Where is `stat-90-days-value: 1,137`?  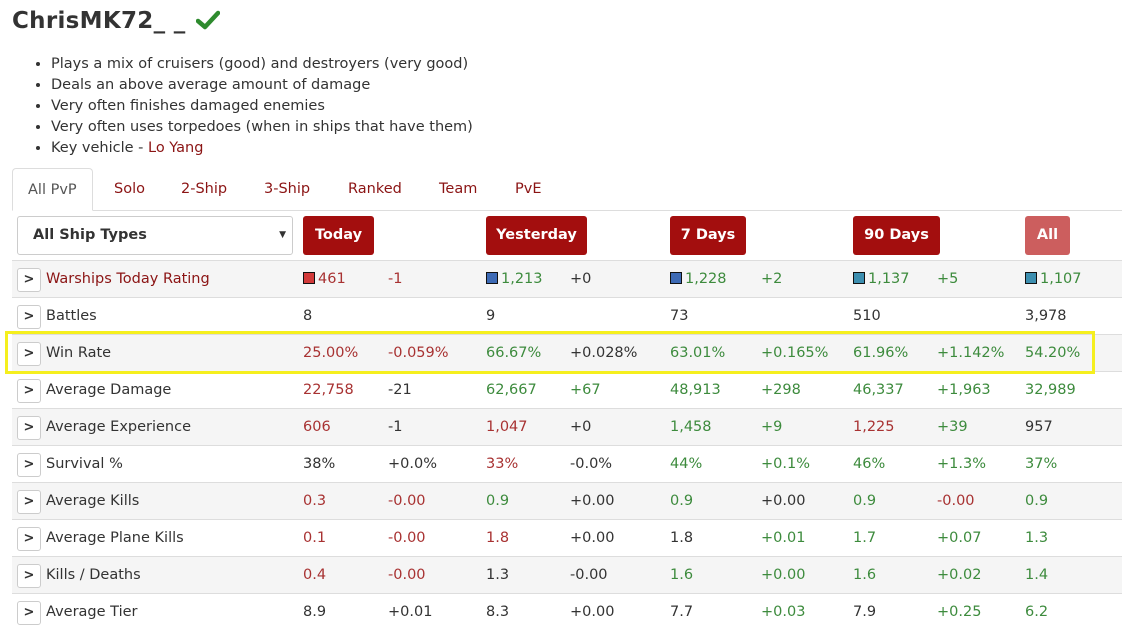 stat-90-days-value: 1,137 is located at coordinates (881, 279).